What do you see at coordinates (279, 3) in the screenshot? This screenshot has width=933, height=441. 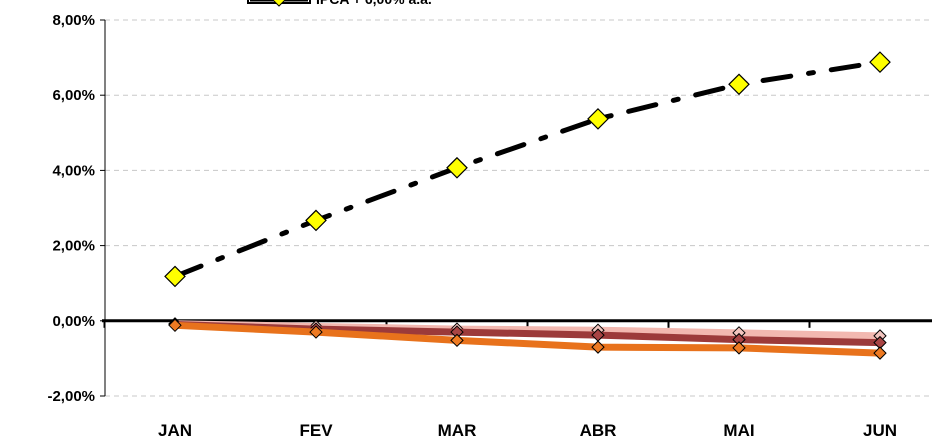 I see `legend-marker` at bounding box center [279, 3].